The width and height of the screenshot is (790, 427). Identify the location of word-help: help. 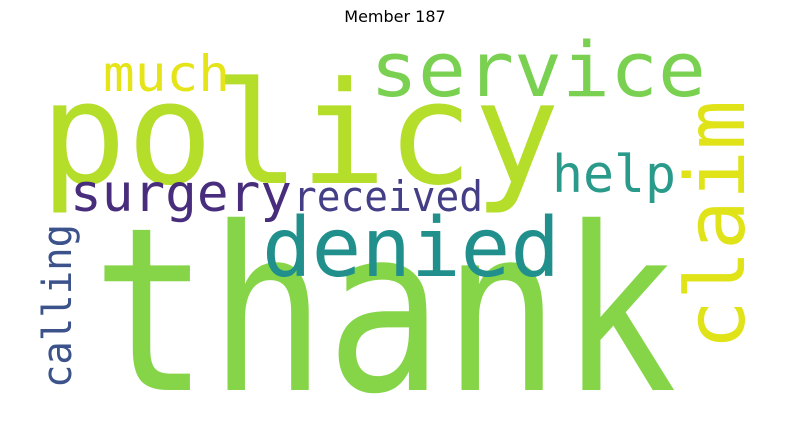
(614, 175).